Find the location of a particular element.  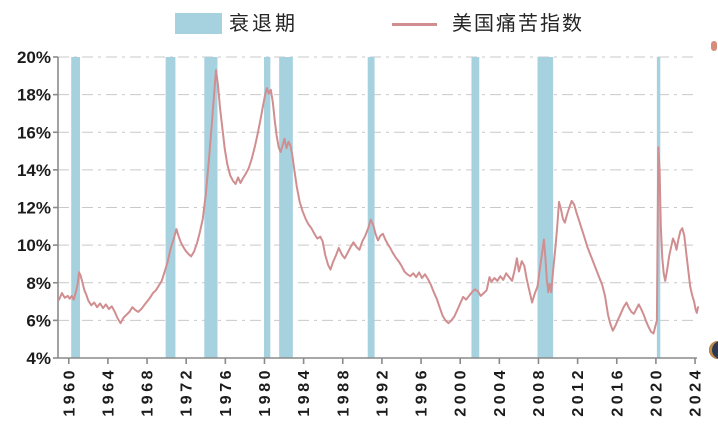

svg-text: 1992 is located at coordinates (382, 392).